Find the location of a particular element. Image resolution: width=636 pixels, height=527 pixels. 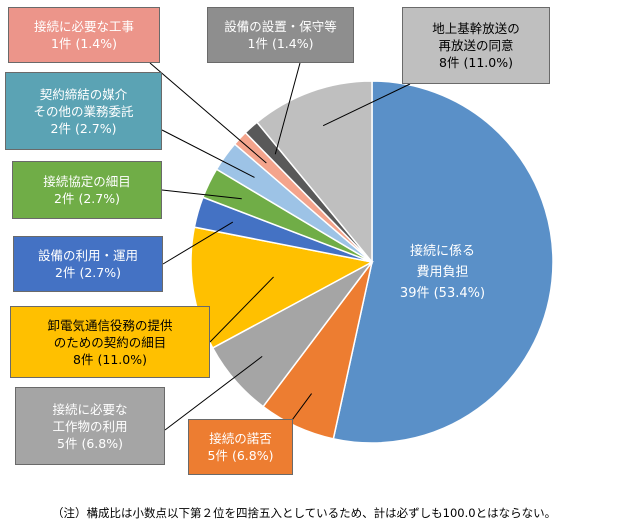

slice-label-3: 卸電気通信役務の提供 のための契約の細目 8件 (11.0%) is located at coordinates (110, 342).